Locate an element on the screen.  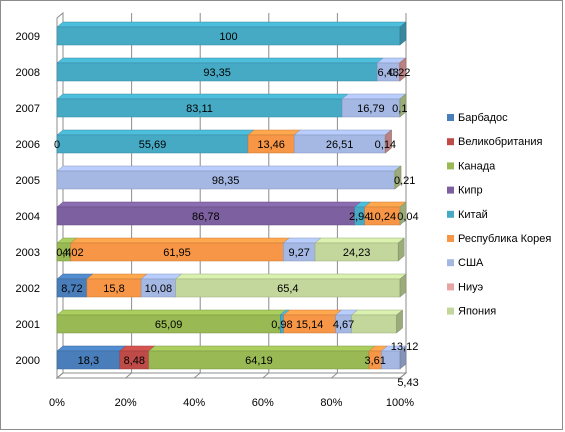
y-tick-label: 2006 is located at coordinates (28, 145).